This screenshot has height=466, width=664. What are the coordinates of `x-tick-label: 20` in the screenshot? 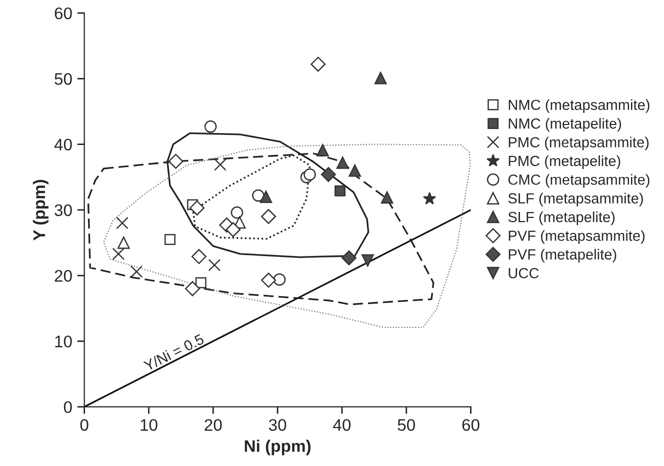 It's located at (213, 425).